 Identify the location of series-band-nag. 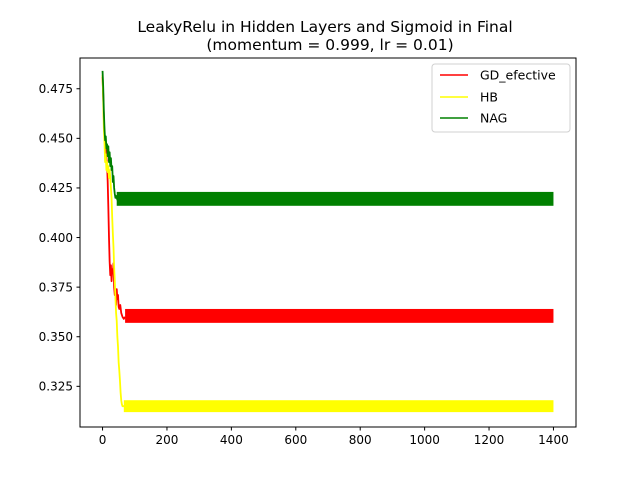
(335, 199).